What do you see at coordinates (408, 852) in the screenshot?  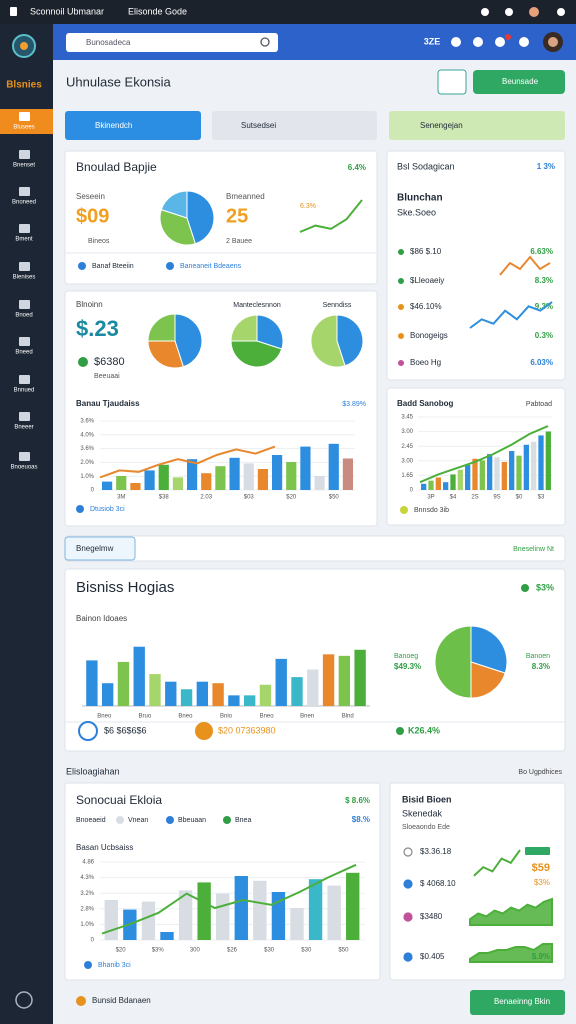 I see `row-icon` at bounding box center [408, 852].